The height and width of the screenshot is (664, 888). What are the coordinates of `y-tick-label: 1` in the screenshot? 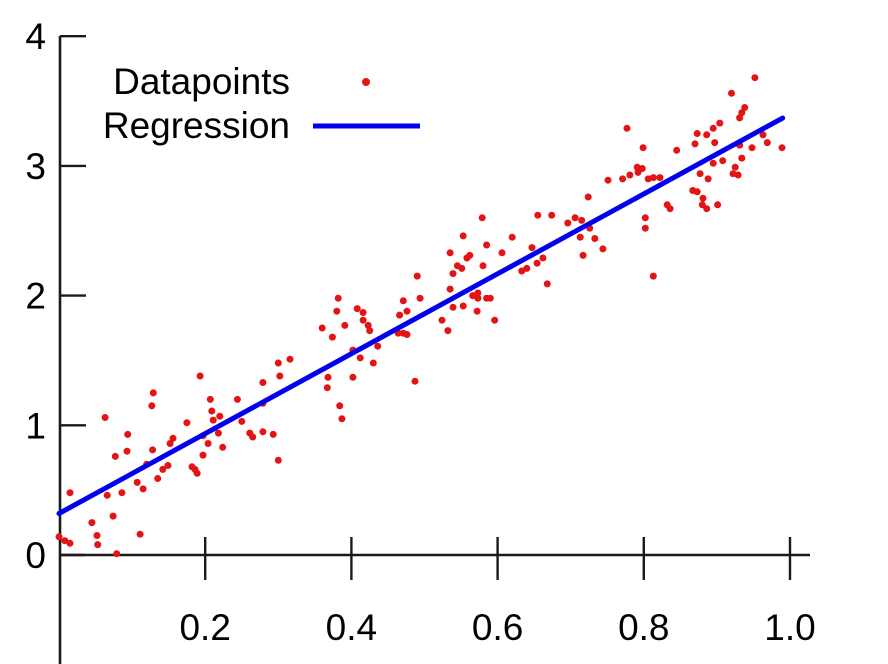 It's located at (35, 425).